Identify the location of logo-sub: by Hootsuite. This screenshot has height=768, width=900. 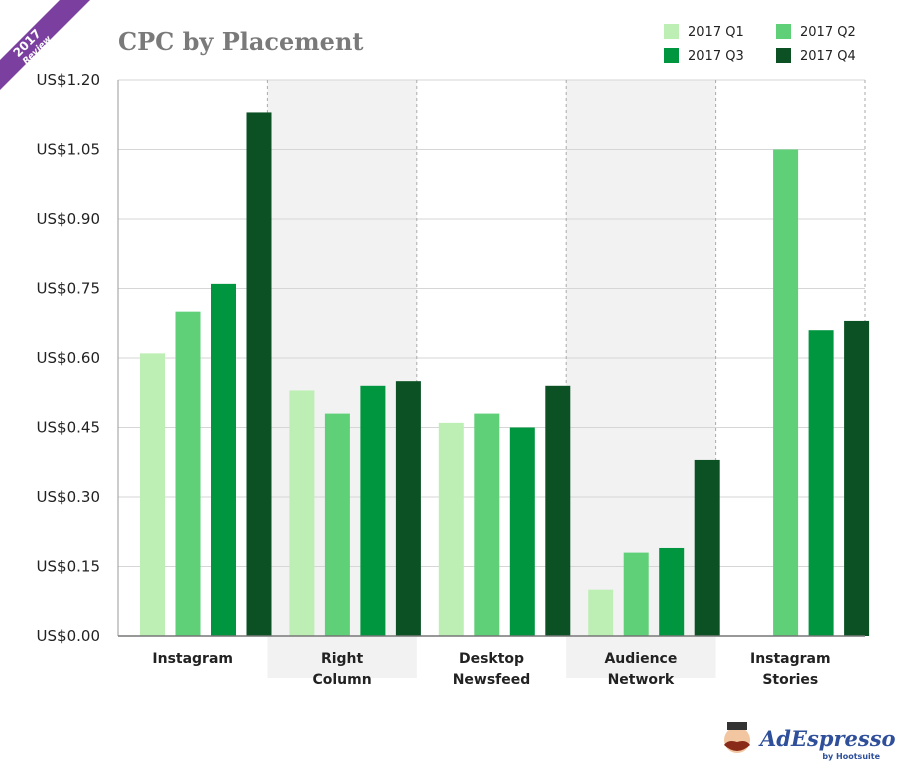
(851, 756).